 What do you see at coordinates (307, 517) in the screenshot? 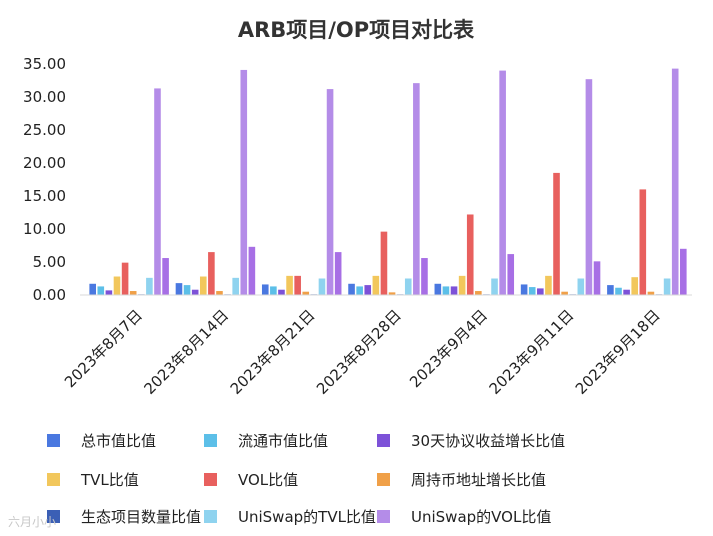
I see `legend-label: UniSwap的TVL比值` at bounding box center [307, 517].